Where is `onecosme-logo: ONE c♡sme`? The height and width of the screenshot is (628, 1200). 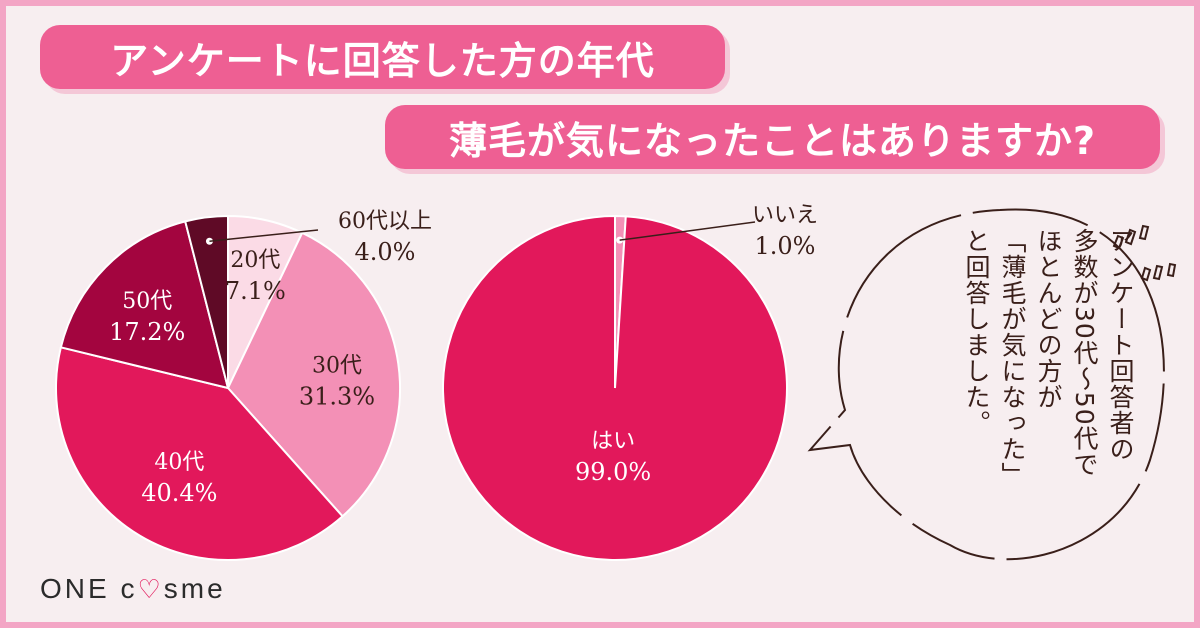 onecosme-logo: ONE c♡sme is located at coordinates (133, 589).